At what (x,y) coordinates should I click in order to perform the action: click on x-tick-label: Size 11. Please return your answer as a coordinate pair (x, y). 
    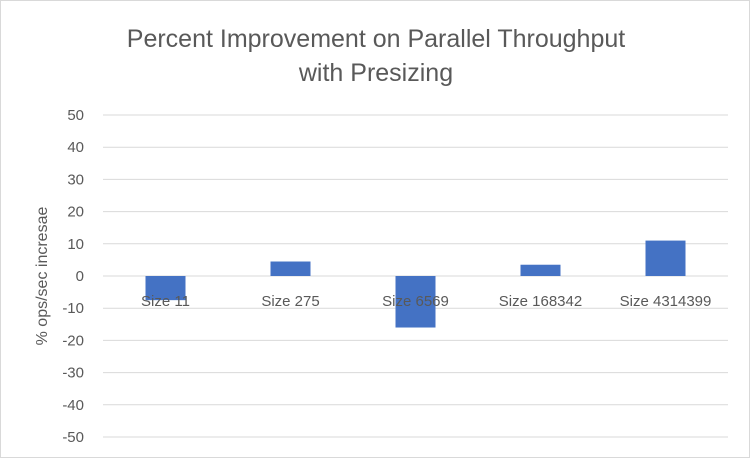
    Looking at the image, I should click on (165, 301).